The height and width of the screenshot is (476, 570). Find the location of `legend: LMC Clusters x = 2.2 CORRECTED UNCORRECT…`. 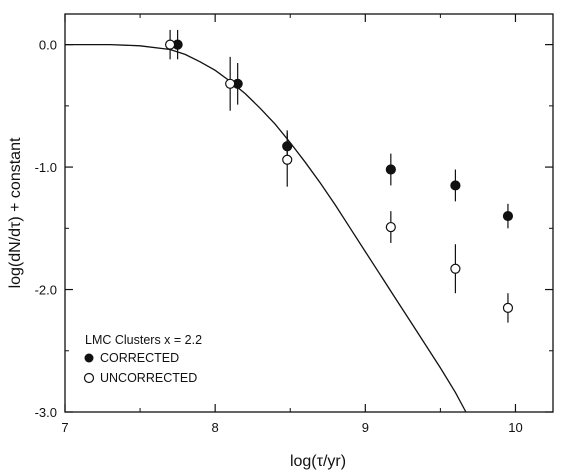

legend: LMC Clusters x = 2.2 CORRECTED UNCORRECT… is located at coordinates (142, 359).